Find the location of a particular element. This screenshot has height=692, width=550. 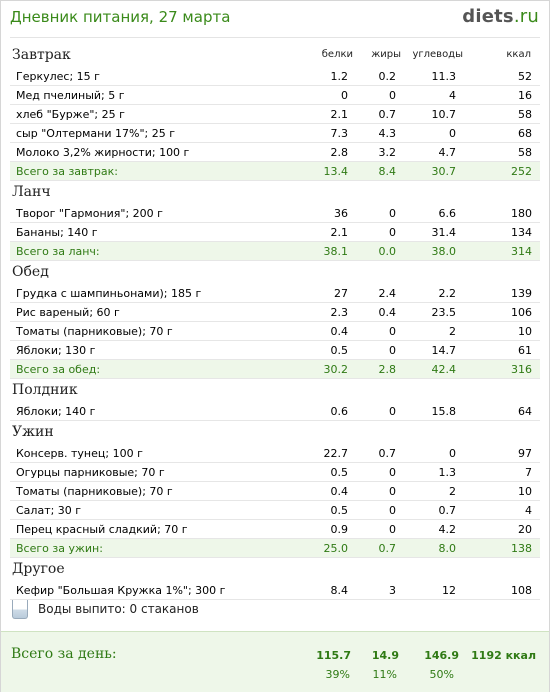

food-name: Молоко 3,2% жирности; 100 г is located at coordinates (103, 152).